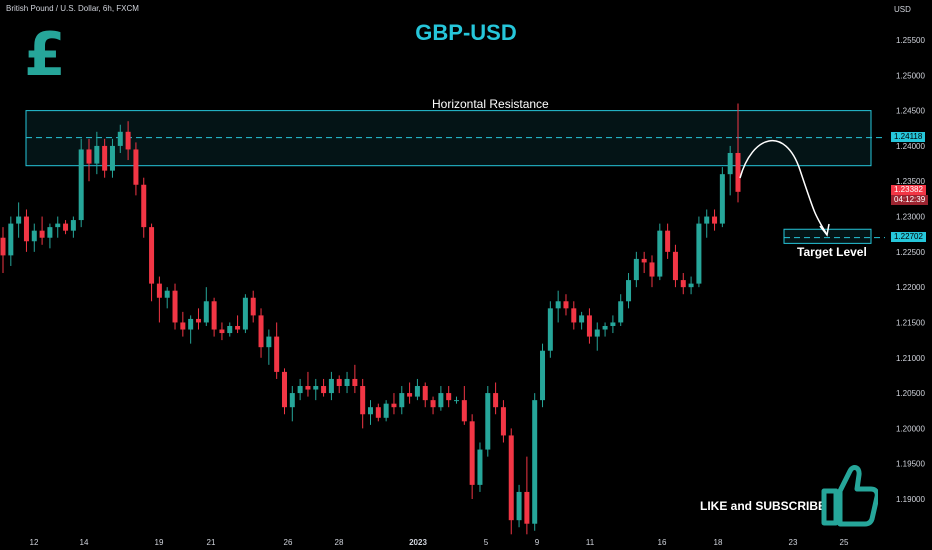  What do you see at coordinates (211, 542) in the screenshot?
I see `x-tick-label: 21` at bounding box center [211, 542].